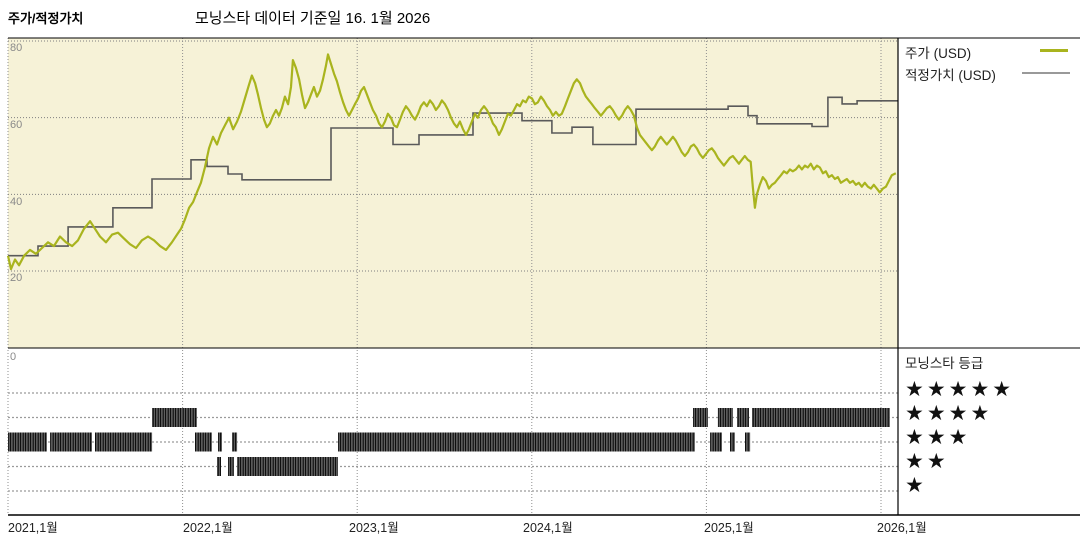  I want to click on x-tick-2024: 2024,1월, so click(548, 528).